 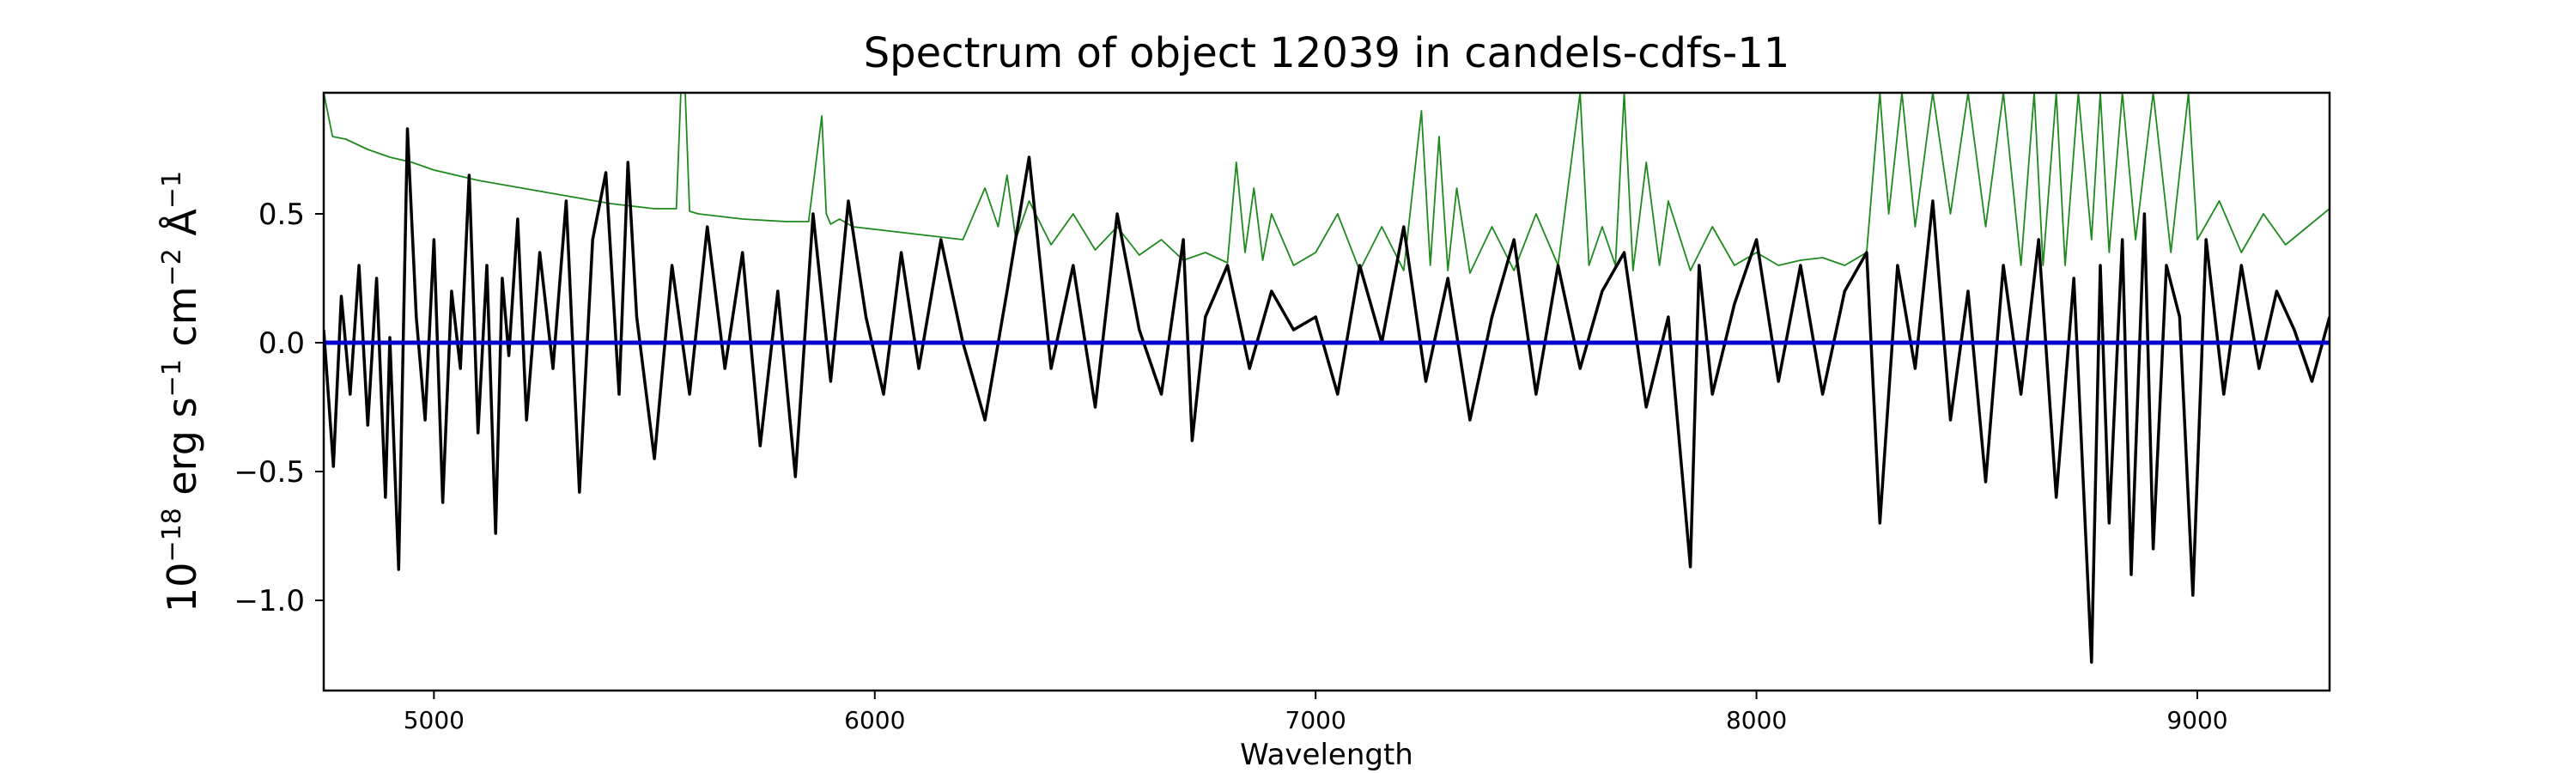 I want to click on x-tick-label: 9000, so click(x=2196, y=720).